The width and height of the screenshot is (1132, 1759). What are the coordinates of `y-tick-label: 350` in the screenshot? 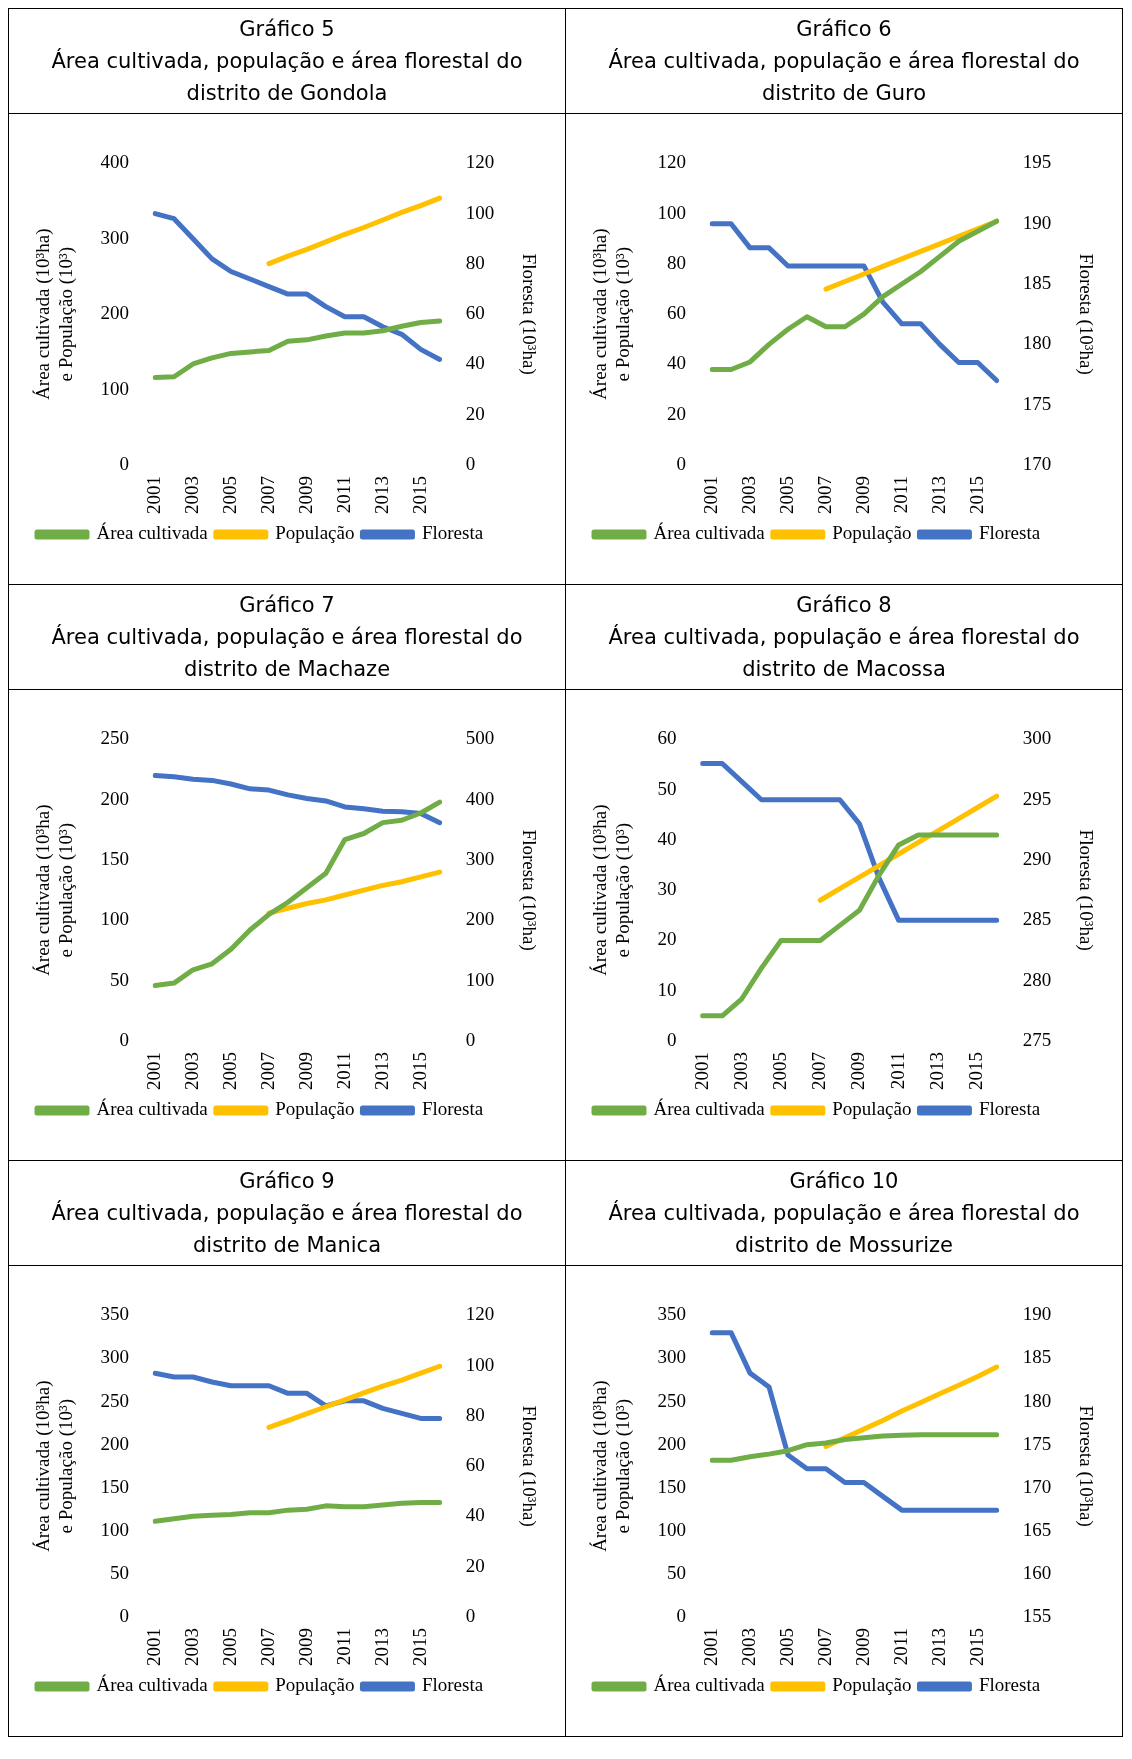 It's located at (672, 1314).